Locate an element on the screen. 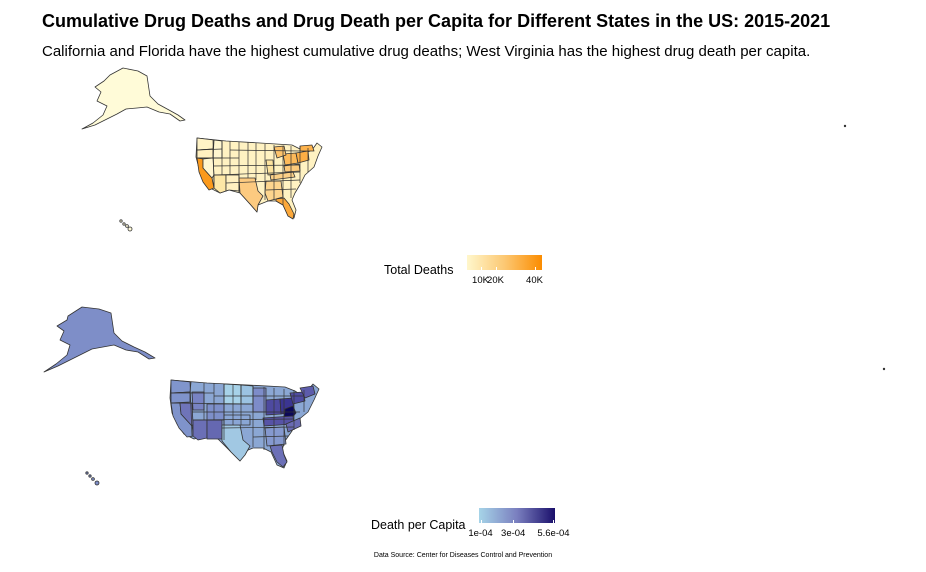 Image resolution: width=926 pixels, height=572 pixels. top-legend-tick-label: 40K is located at coordinates (534, 280).